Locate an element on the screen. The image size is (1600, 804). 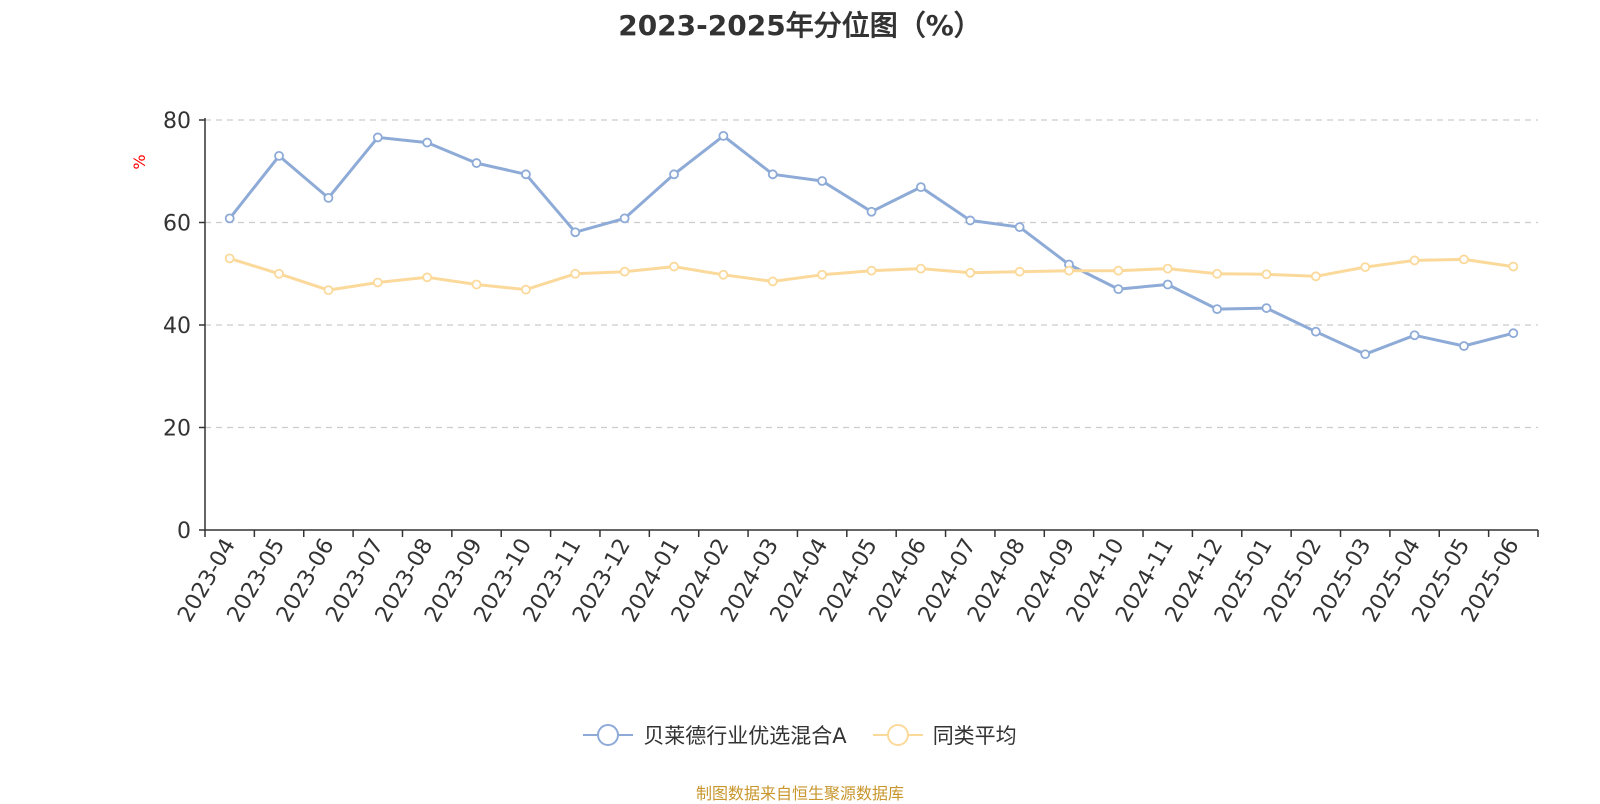
legend: 贝莱德行业优选混合A 同类平均 is located at coordinates (800, 735).